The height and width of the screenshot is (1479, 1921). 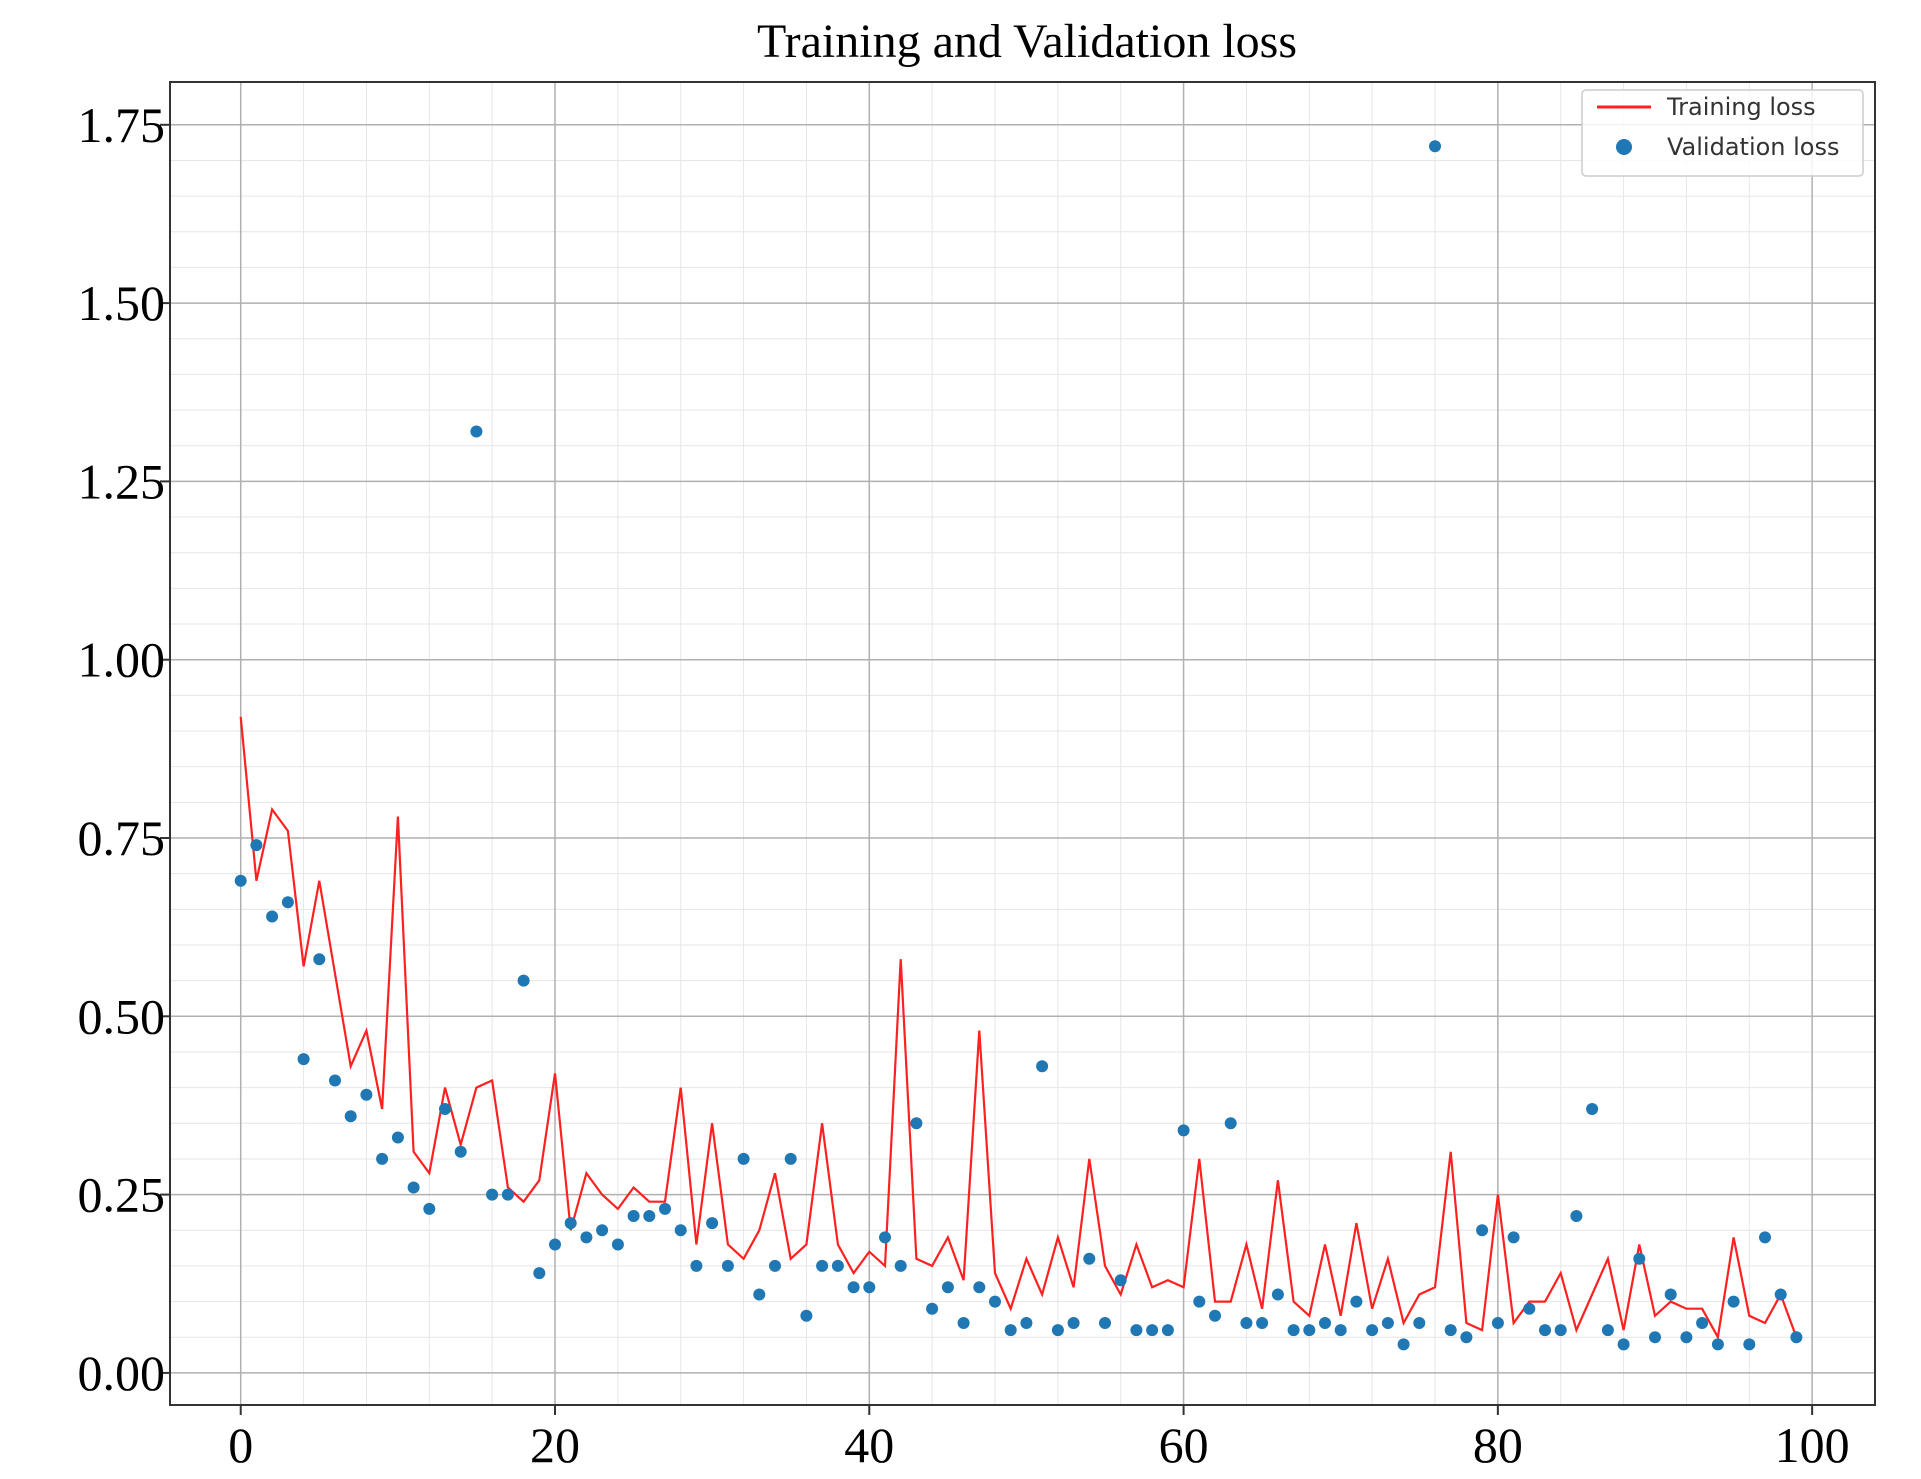 What do you see at coordinates (122, 1373) in the screenshot?
I see `y-tick-label: 0.00` at bounding box center [122, 1373].